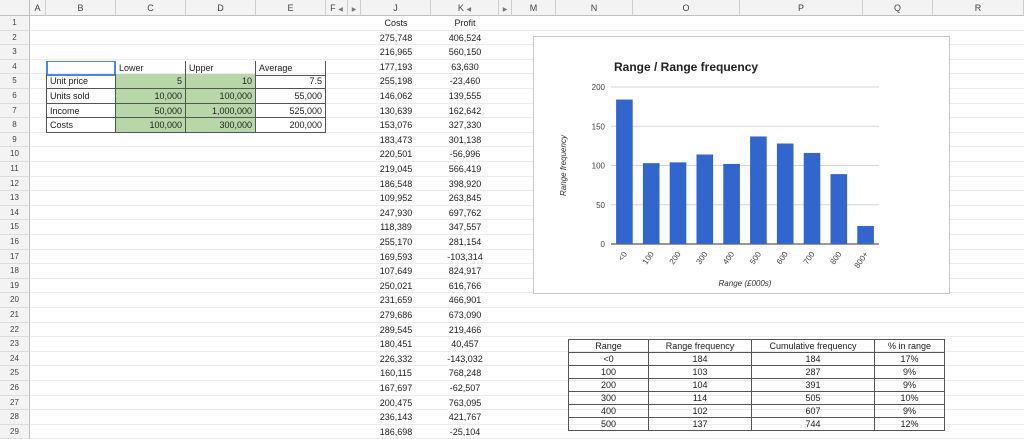 The width and height of the screenshot is (1024, 439). Describe the element at coordinates (700, 411) in the screenshot. I see `frequency-cell: 102` at that location.